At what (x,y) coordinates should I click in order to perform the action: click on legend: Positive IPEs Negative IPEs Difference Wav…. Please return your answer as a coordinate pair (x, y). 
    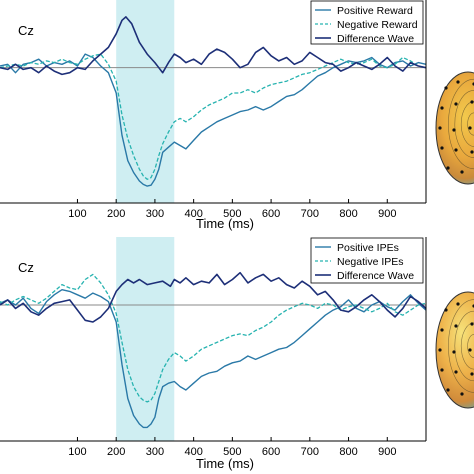
    Looking at the image, I should click on (367, 260).